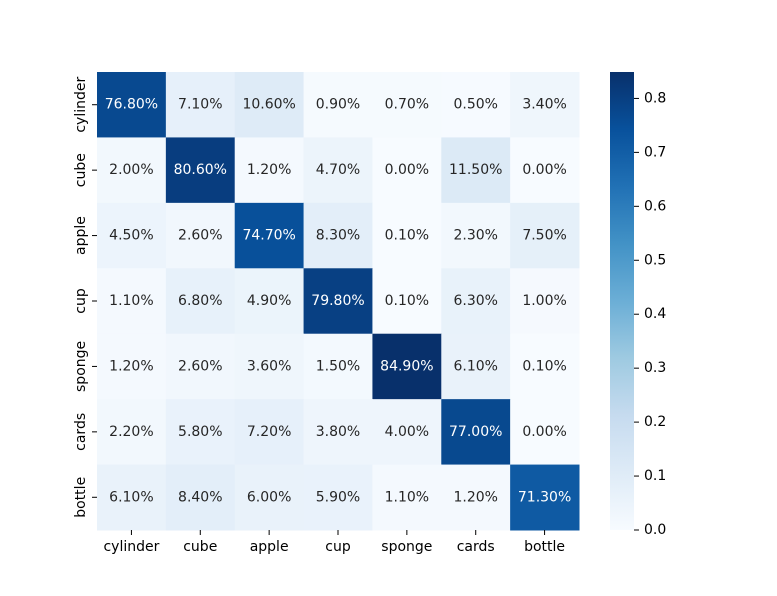  Describe the element at coordinates (407, 432) in the screenshot. I see `cell-value-label: 4.00%` at that location.